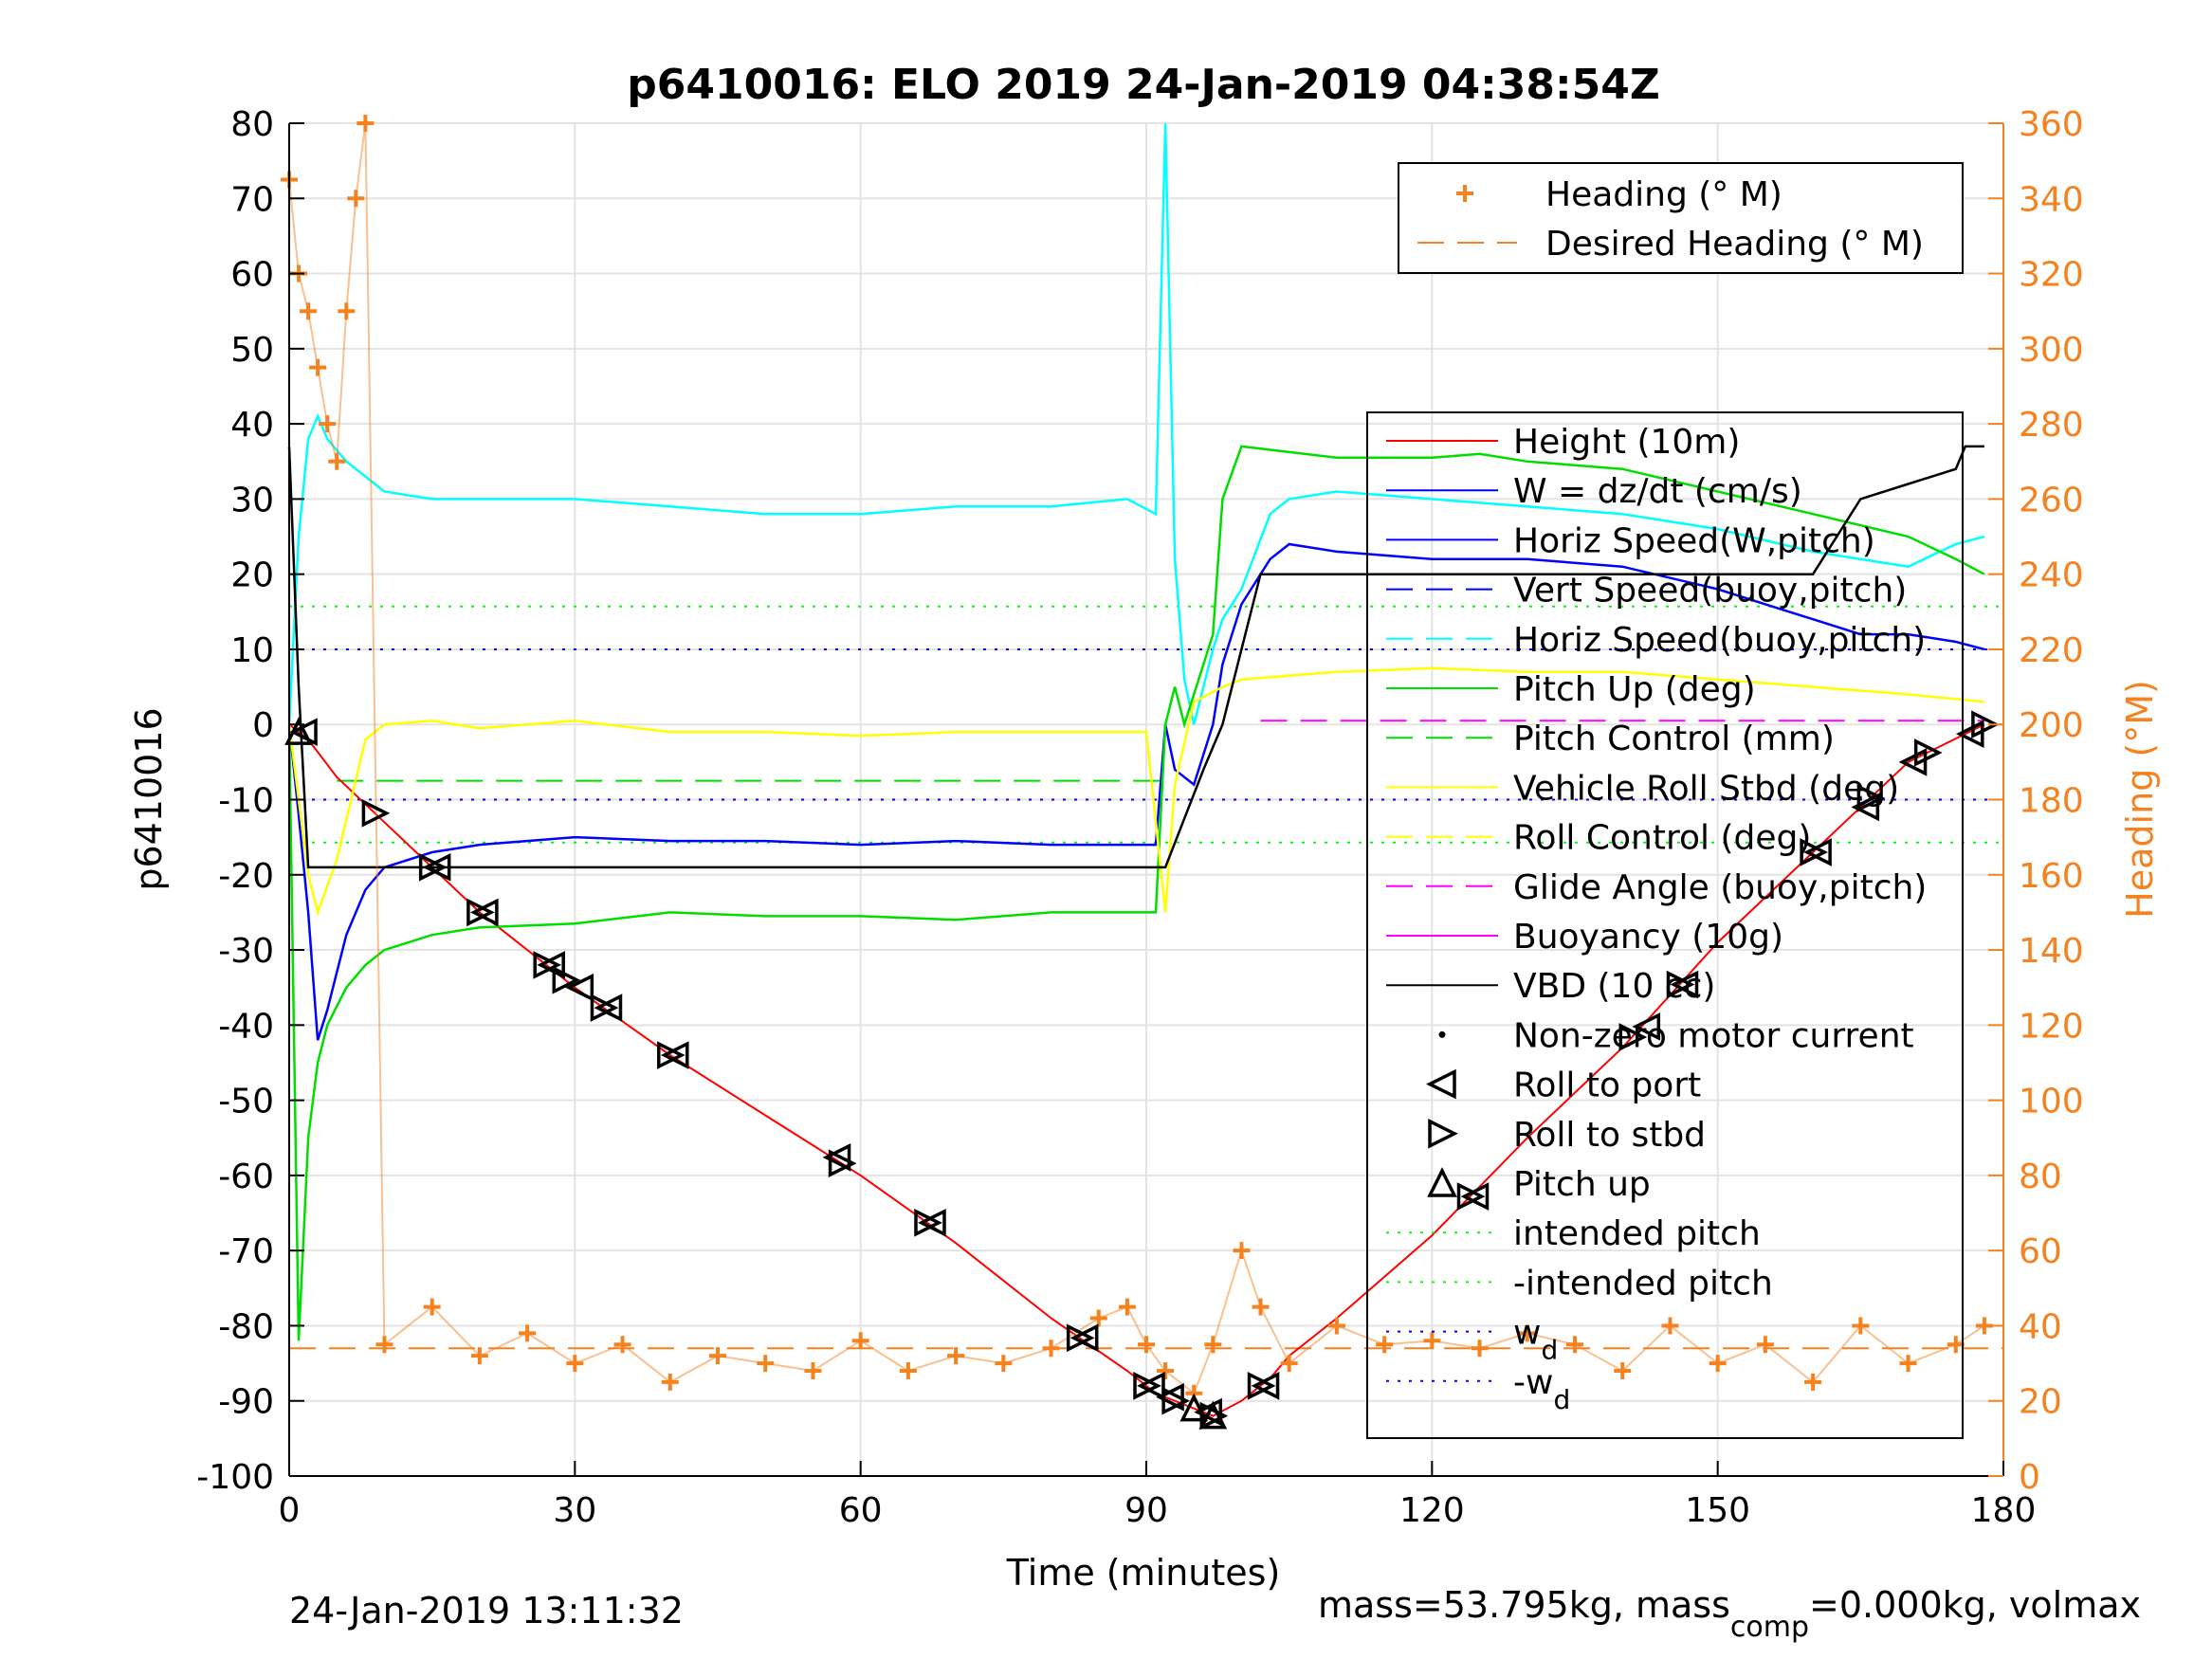  What do you see at coordinates (1710, 591) in the screenshot?
I see `legend-main-label: Vert Speed(buoy,pitch)` at bounding box center [1710, 591].